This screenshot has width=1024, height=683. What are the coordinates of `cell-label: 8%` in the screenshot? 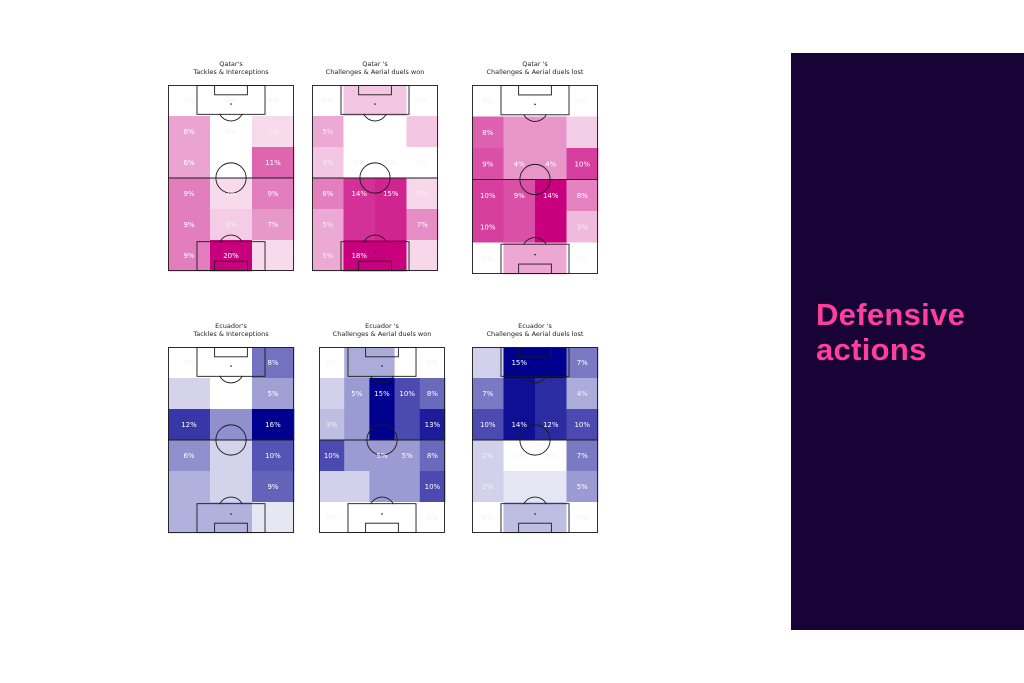 It's located at (487, 133).